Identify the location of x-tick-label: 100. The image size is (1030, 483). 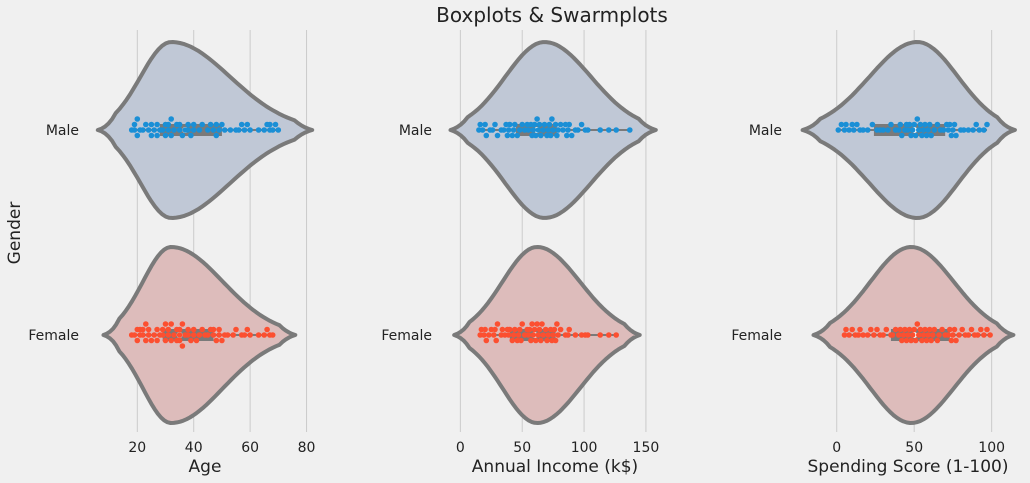
(584, 448).